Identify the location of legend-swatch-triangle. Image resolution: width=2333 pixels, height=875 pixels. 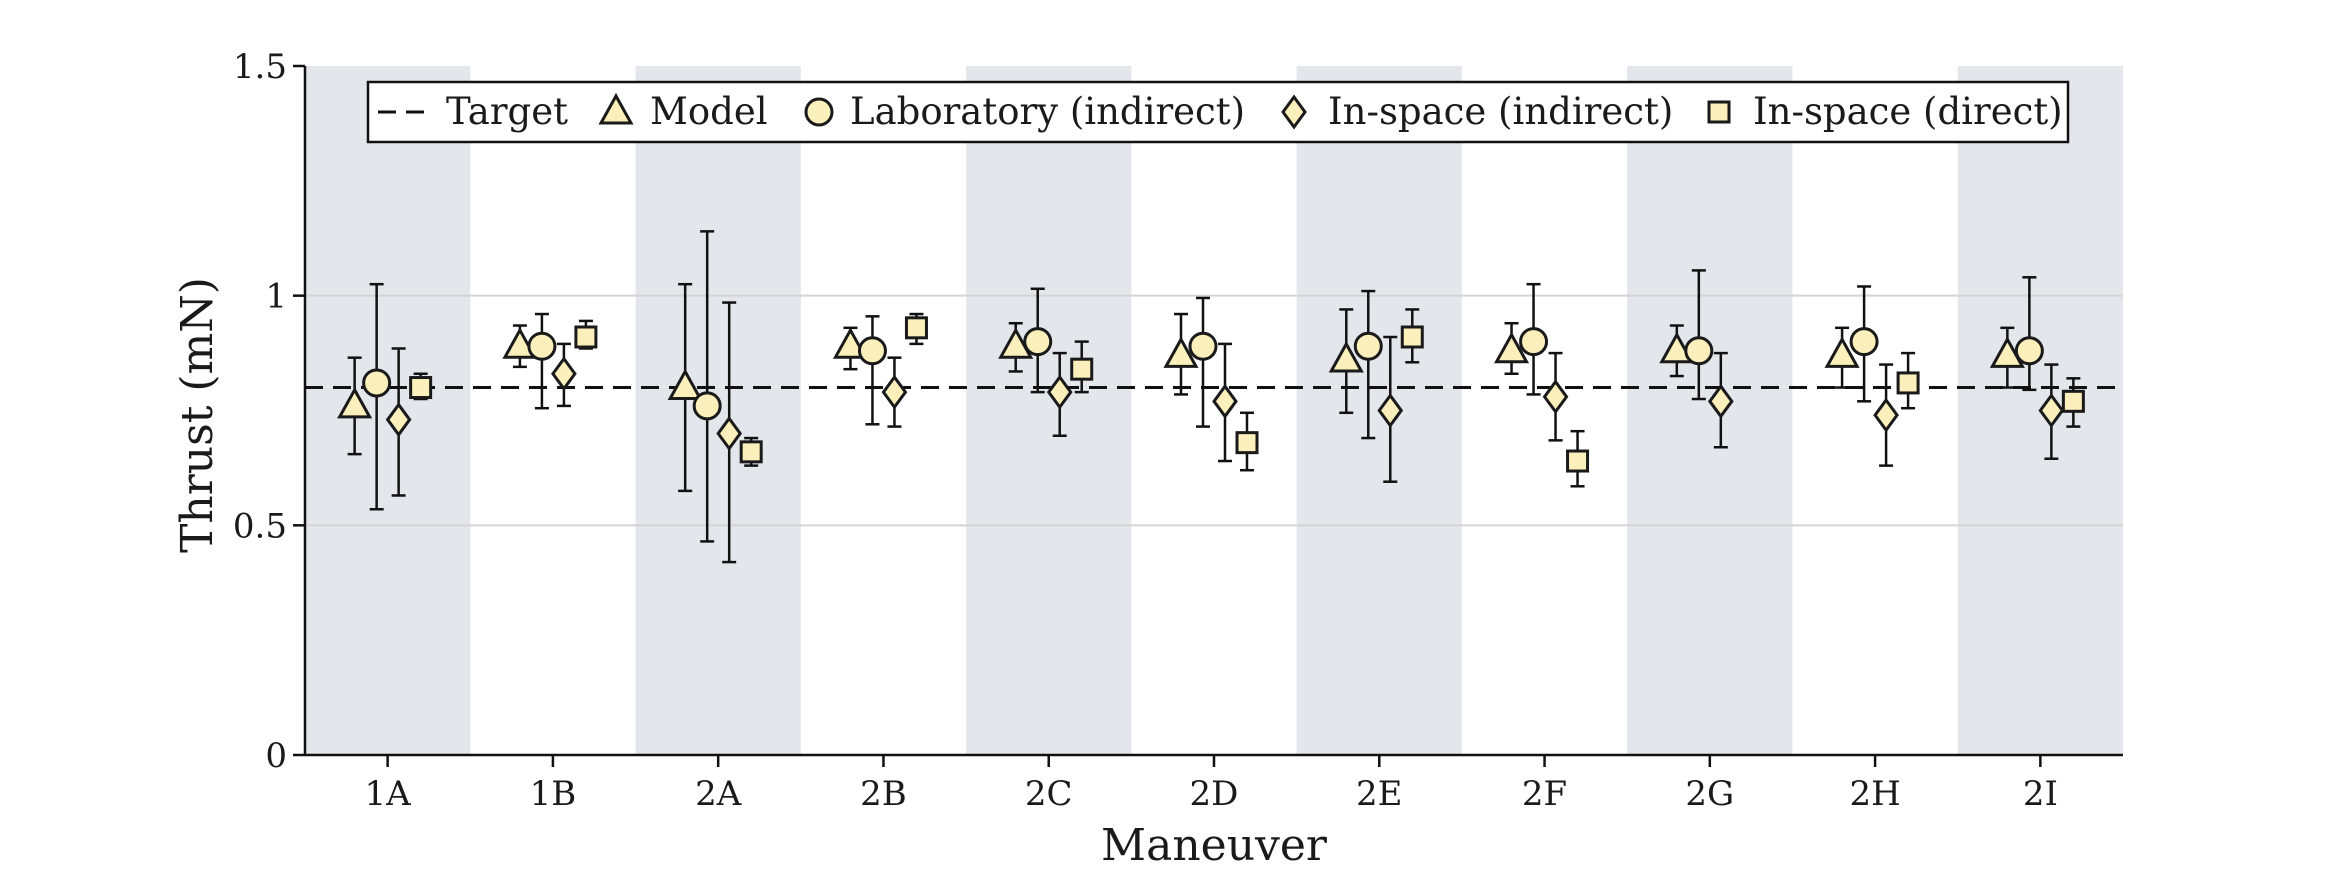
(616, 108).